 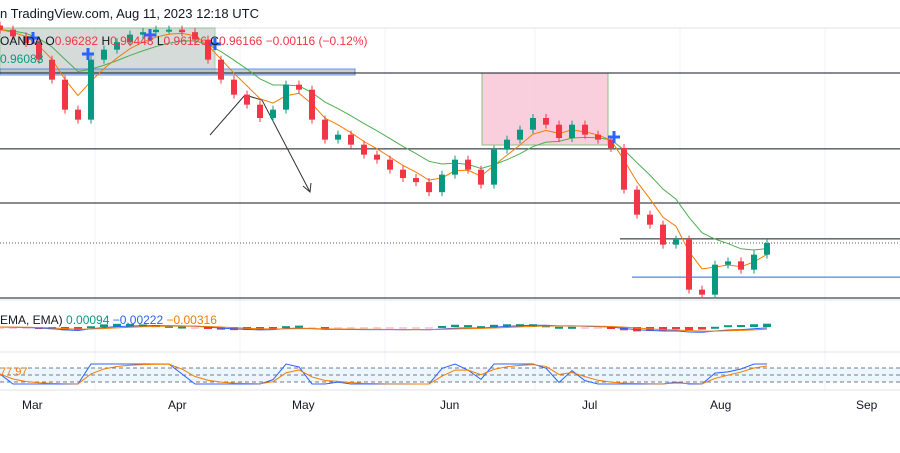 I want to click on month-label: Jun, so click(x=450, y=405).